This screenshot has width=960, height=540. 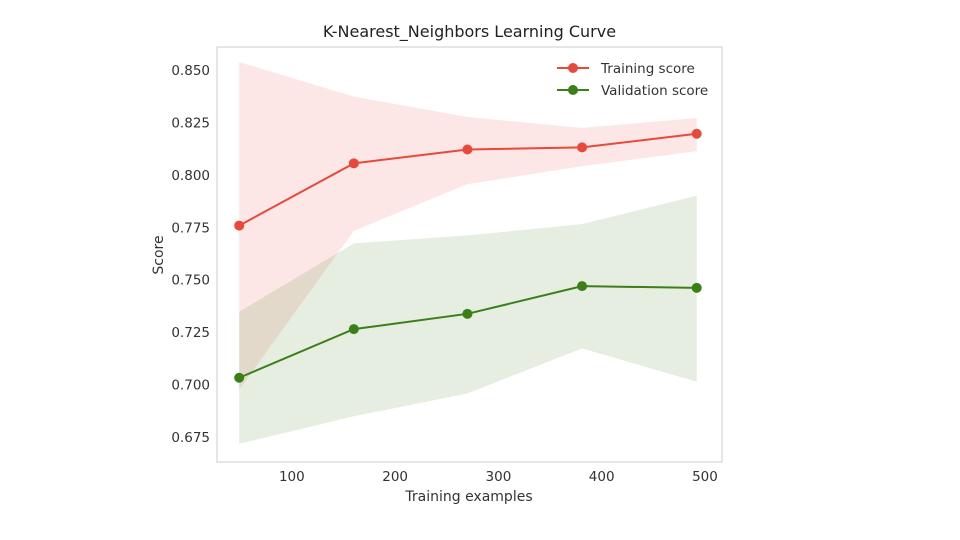 What do you see at coordinates (647, 69) in the screenshot?
I see `legend-label: Training score` at bounding box center [647, 69].